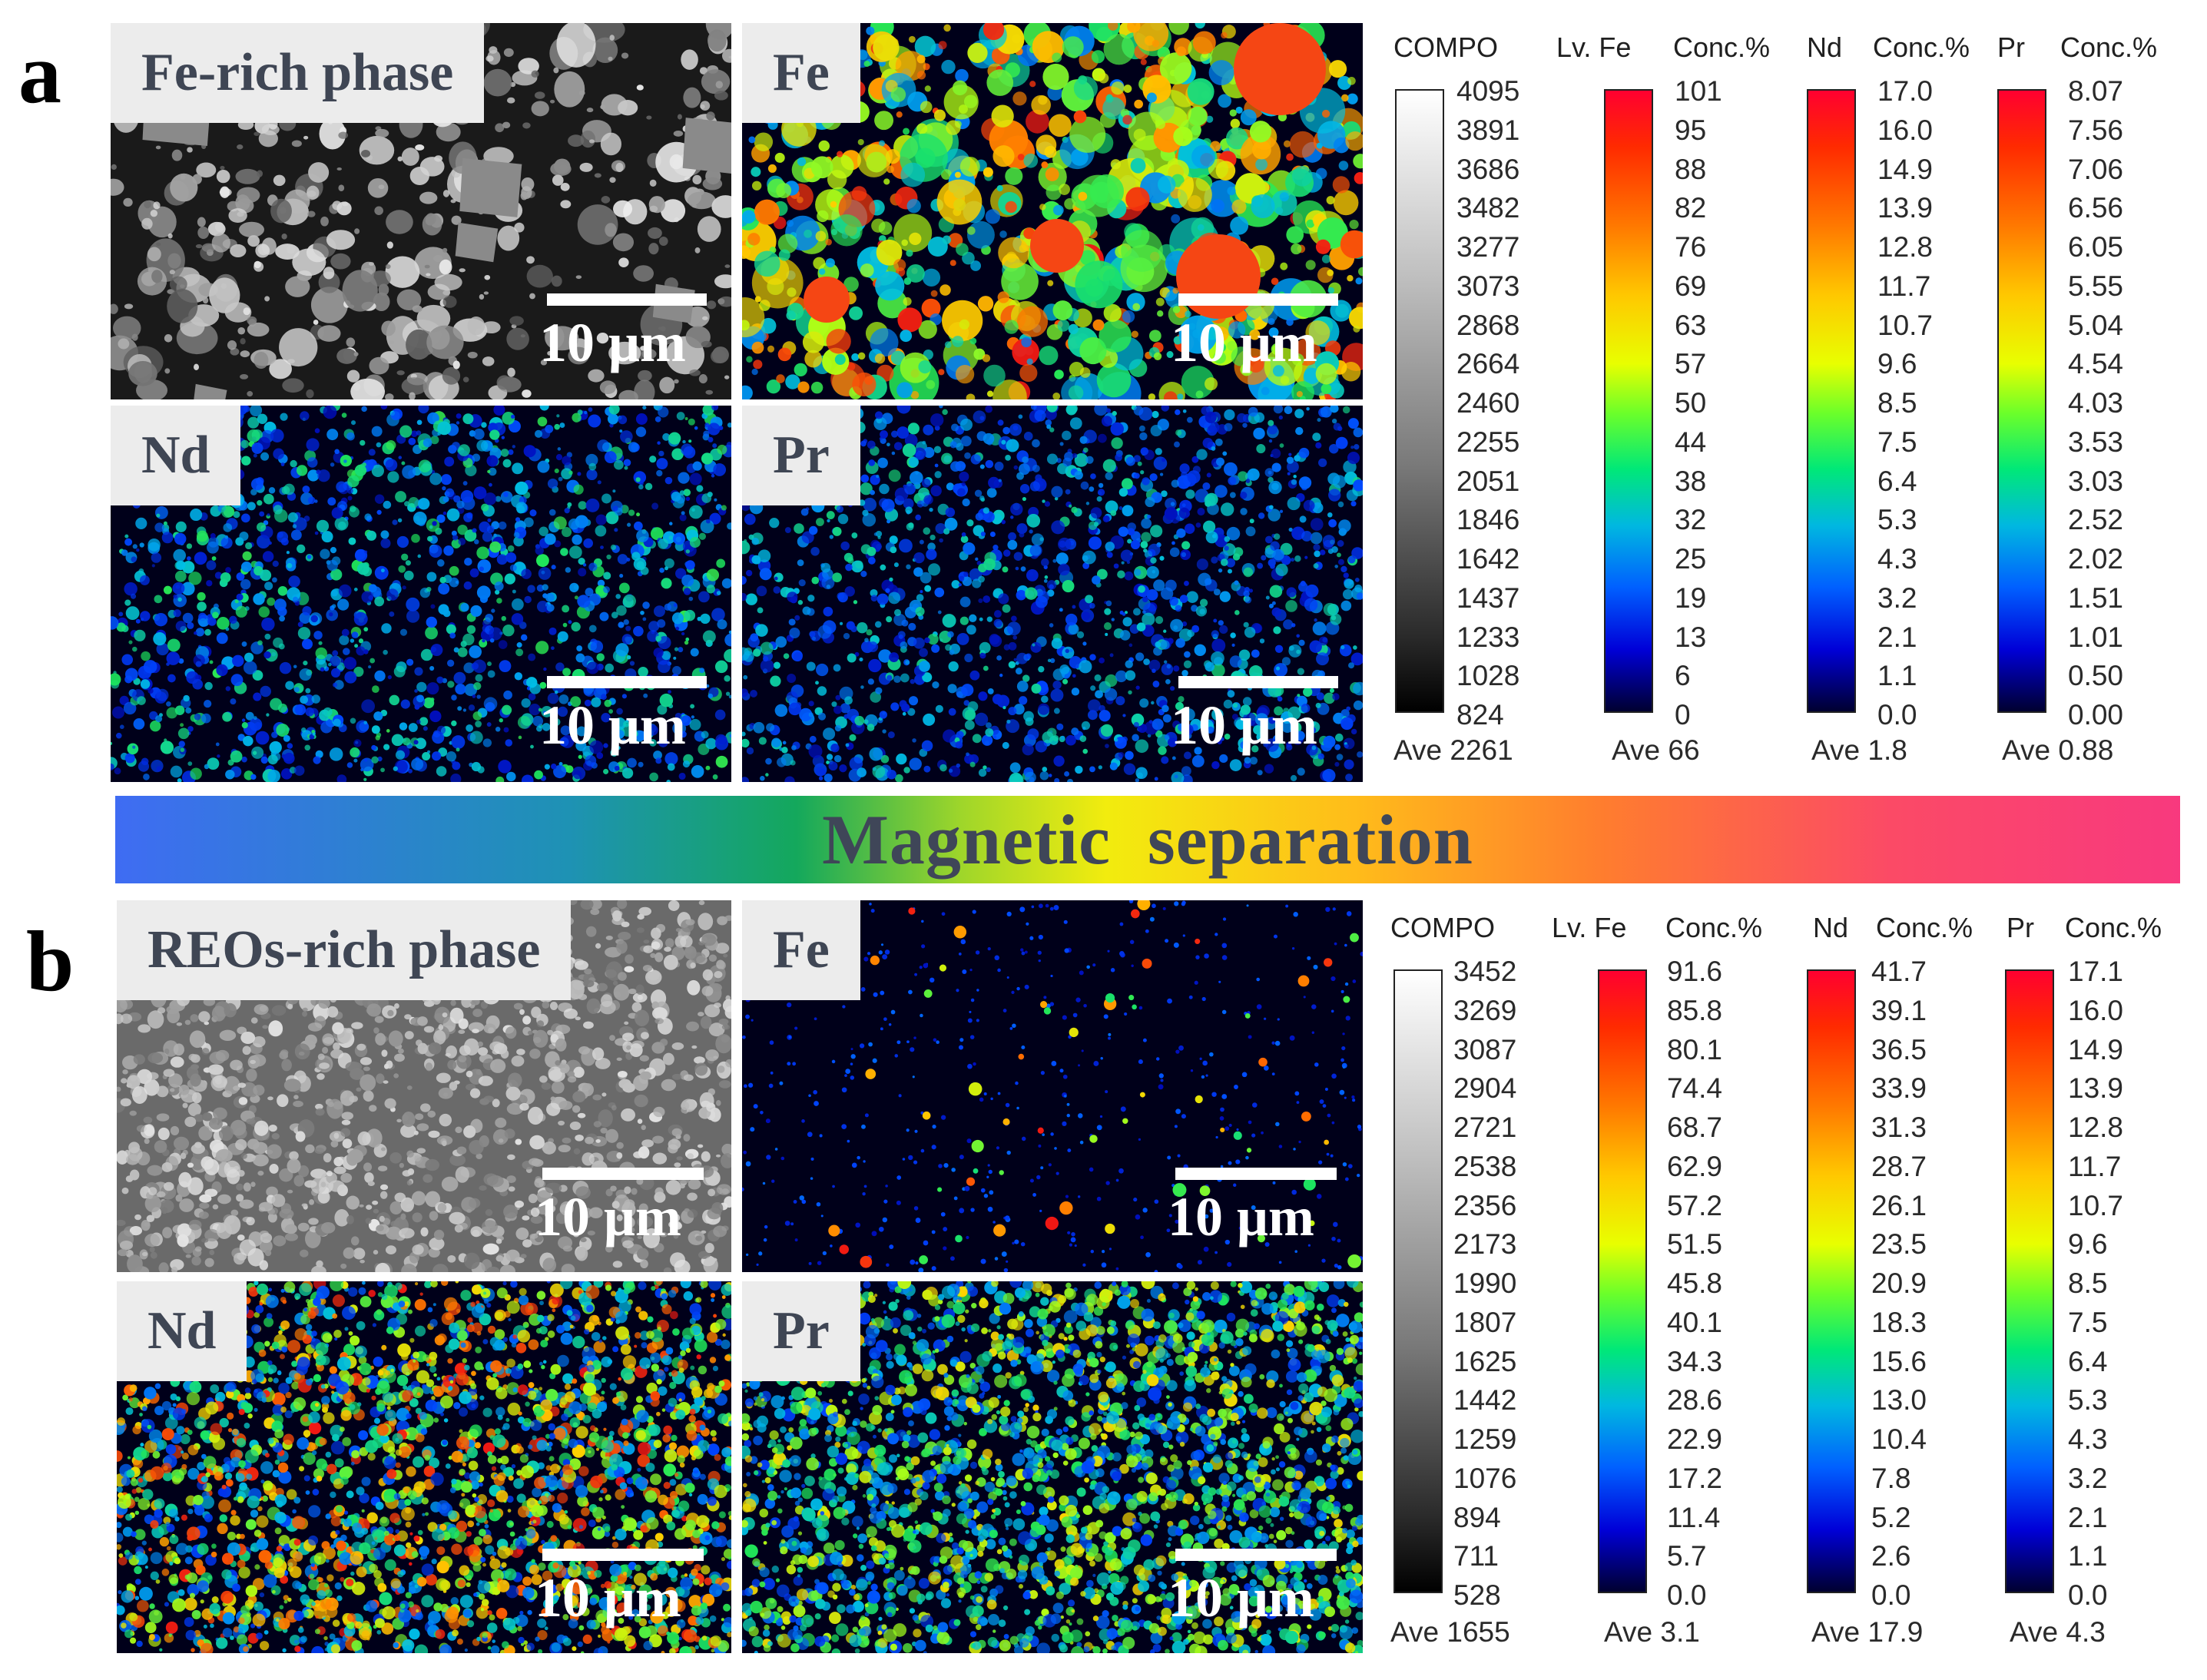 The height and width of the screenshot is (1680, 2207). What do you see at coordinates (1477, 1517) in the screenshot?
I see `colorbar-tick-label: 894` at bounding box center [1477, 1517].